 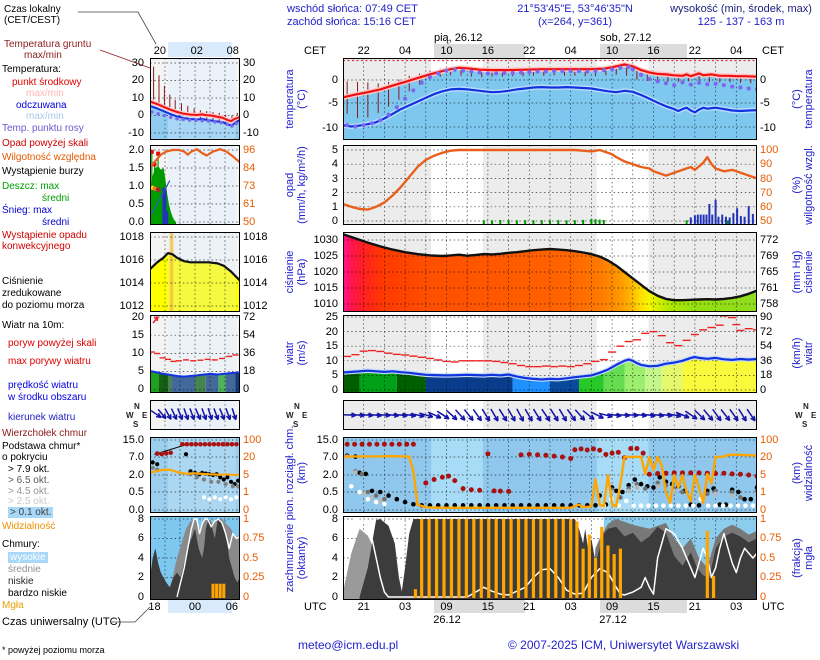 What do you see at coordinates (131, 237) in the screenshot?
I see `mini-left-tick-10: 1018` at bounding box center [131, 237].